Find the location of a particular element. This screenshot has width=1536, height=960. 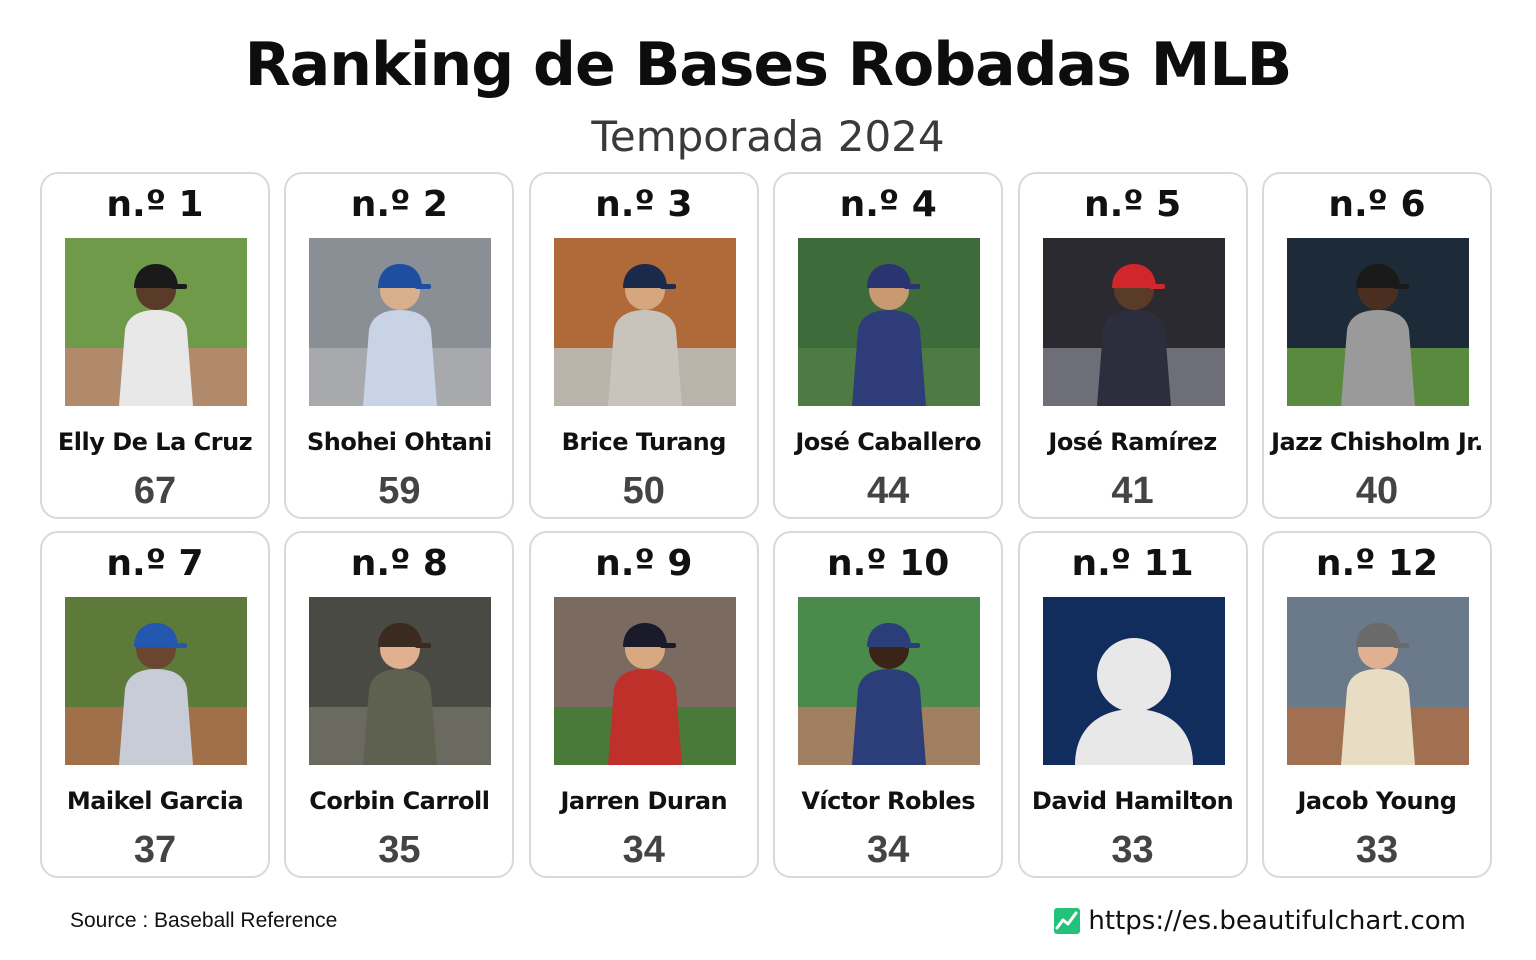

player-card: n.º 12 Jacob Young 33 is located at coordinates (1376, 704).